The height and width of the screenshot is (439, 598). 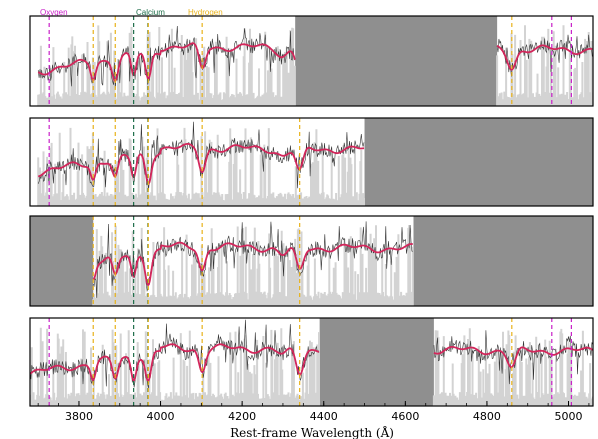 I want to click on x-tick-label: 5000, so click(x=569, y=416).